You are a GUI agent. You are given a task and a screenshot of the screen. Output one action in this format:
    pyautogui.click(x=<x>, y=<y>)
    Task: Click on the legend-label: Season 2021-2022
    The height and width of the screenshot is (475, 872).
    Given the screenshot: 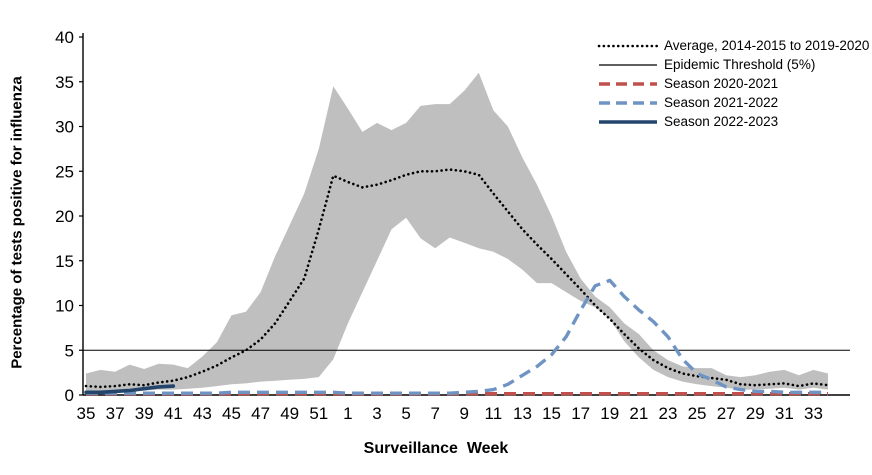 What is the action you would take?
    pyautogui.click(x=721, y=102)
    